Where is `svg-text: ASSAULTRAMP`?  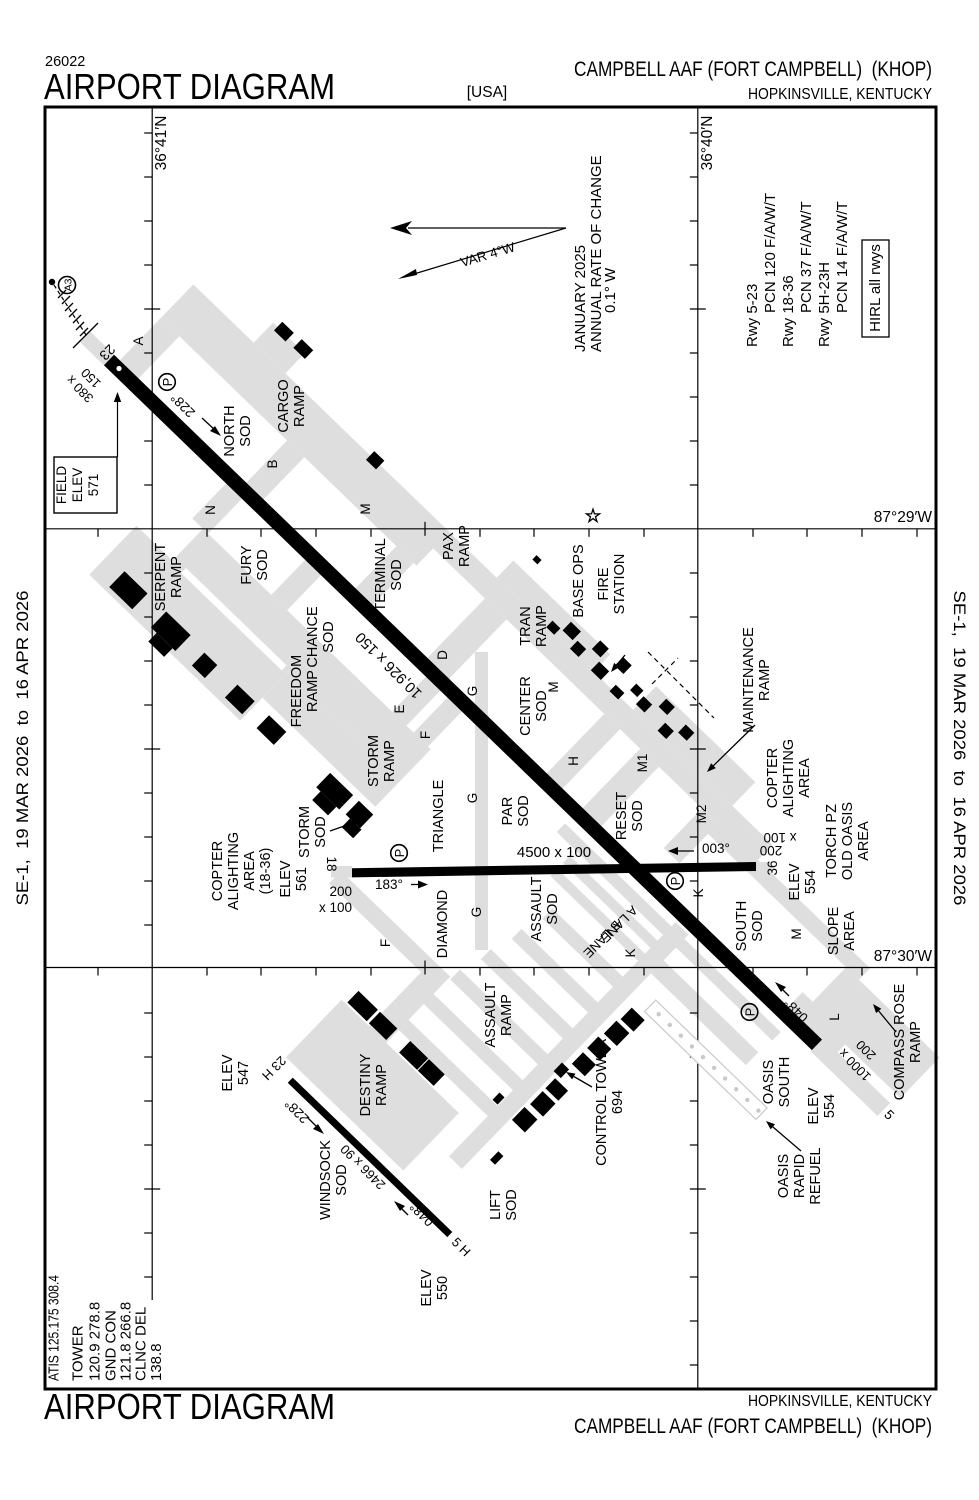
svg-text: ASSAULTRAMP is located at coordinates (499, 1014).